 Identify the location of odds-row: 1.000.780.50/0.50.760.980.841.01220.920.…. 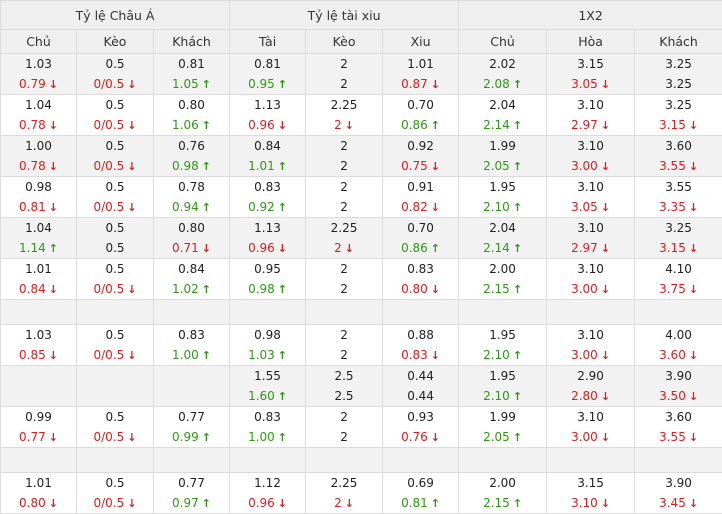
(361, 156).